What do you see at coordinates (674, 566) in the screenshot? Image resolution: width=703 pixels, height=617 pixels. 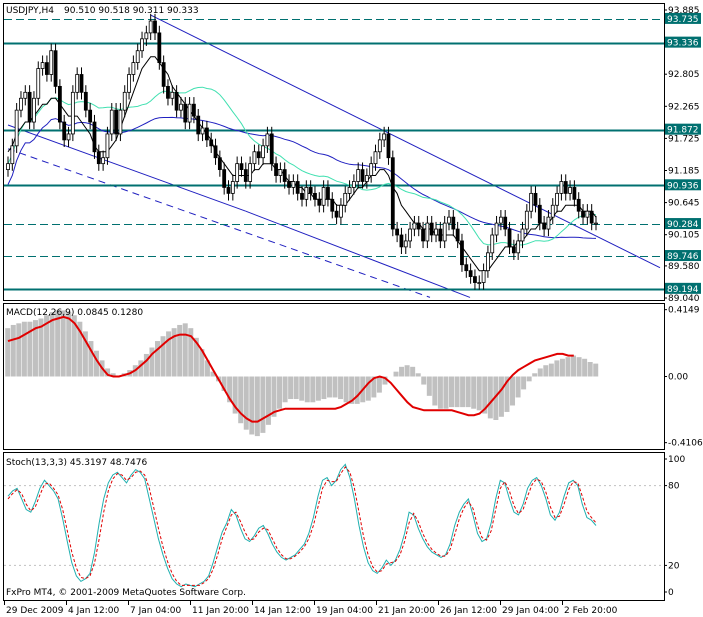 I see `stoch-axis-tick-label: 20` at bounding box center [674, 566].